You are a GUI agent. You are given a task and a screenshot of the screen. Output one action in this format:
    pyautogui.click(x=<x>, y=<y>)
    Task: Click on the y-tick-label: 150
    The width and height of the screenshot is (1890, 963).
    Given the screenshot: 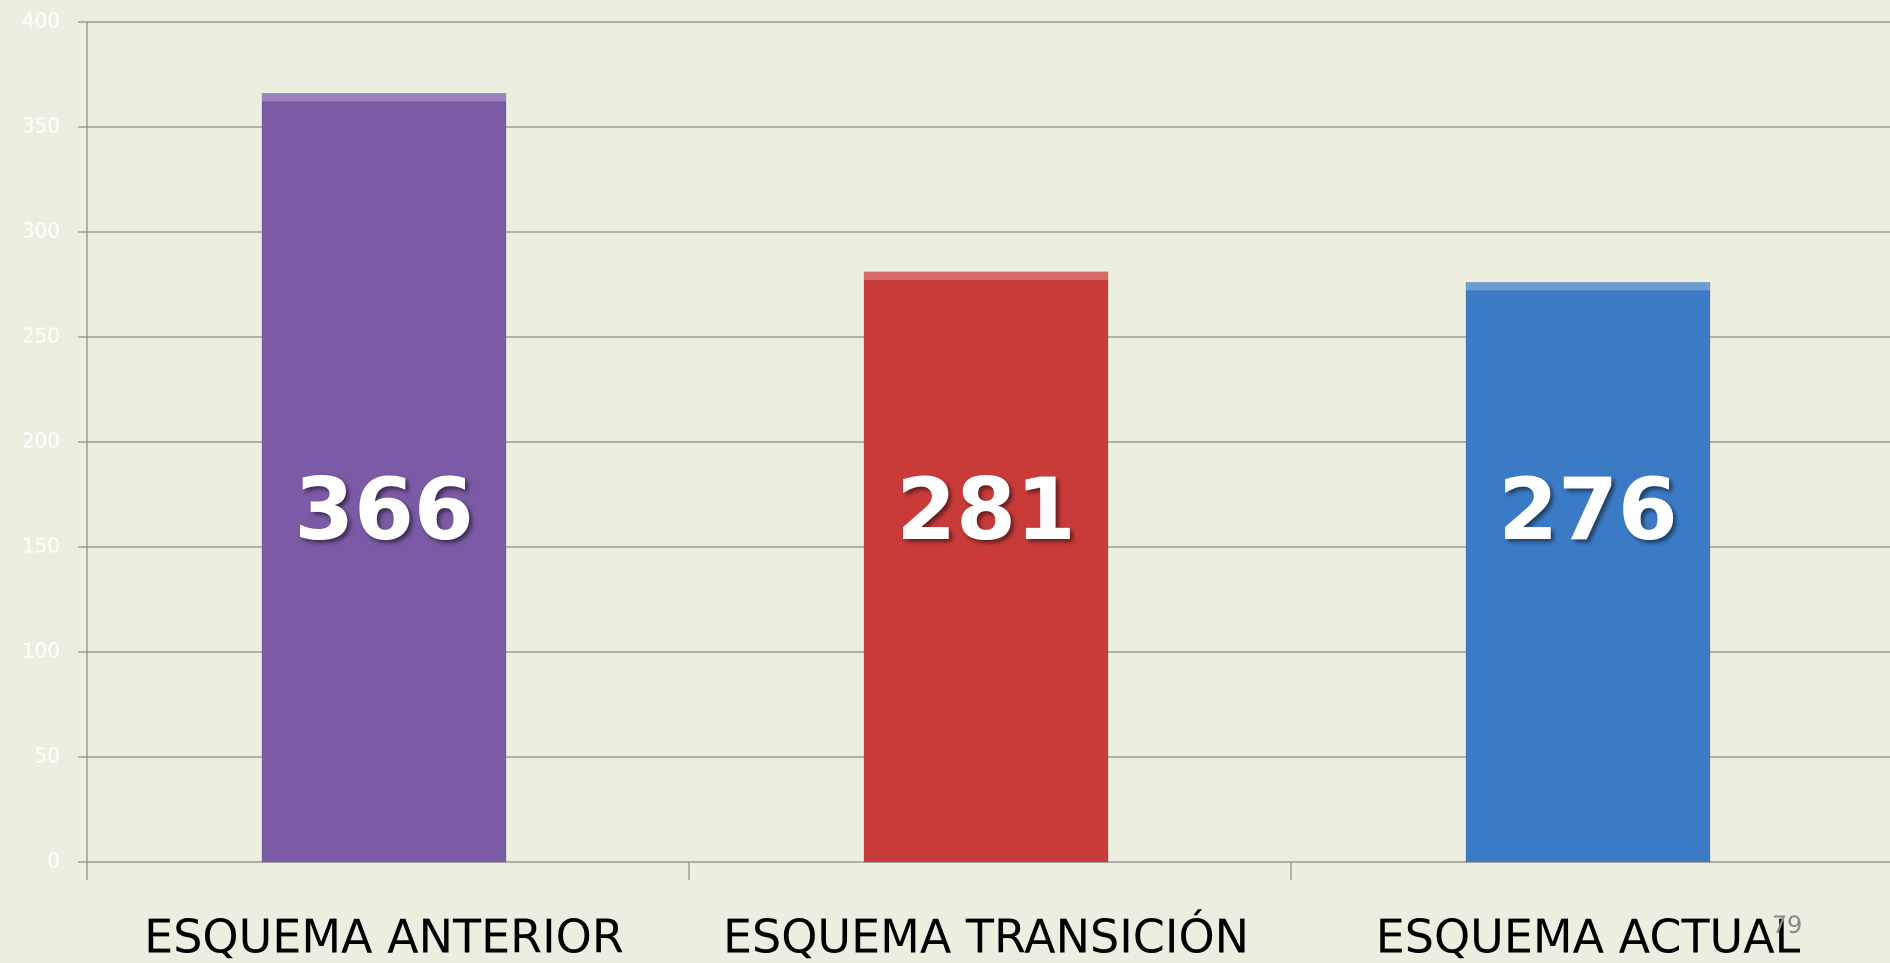 What is the action you would take?
    pyautogui.click(x=41, y=546)
    